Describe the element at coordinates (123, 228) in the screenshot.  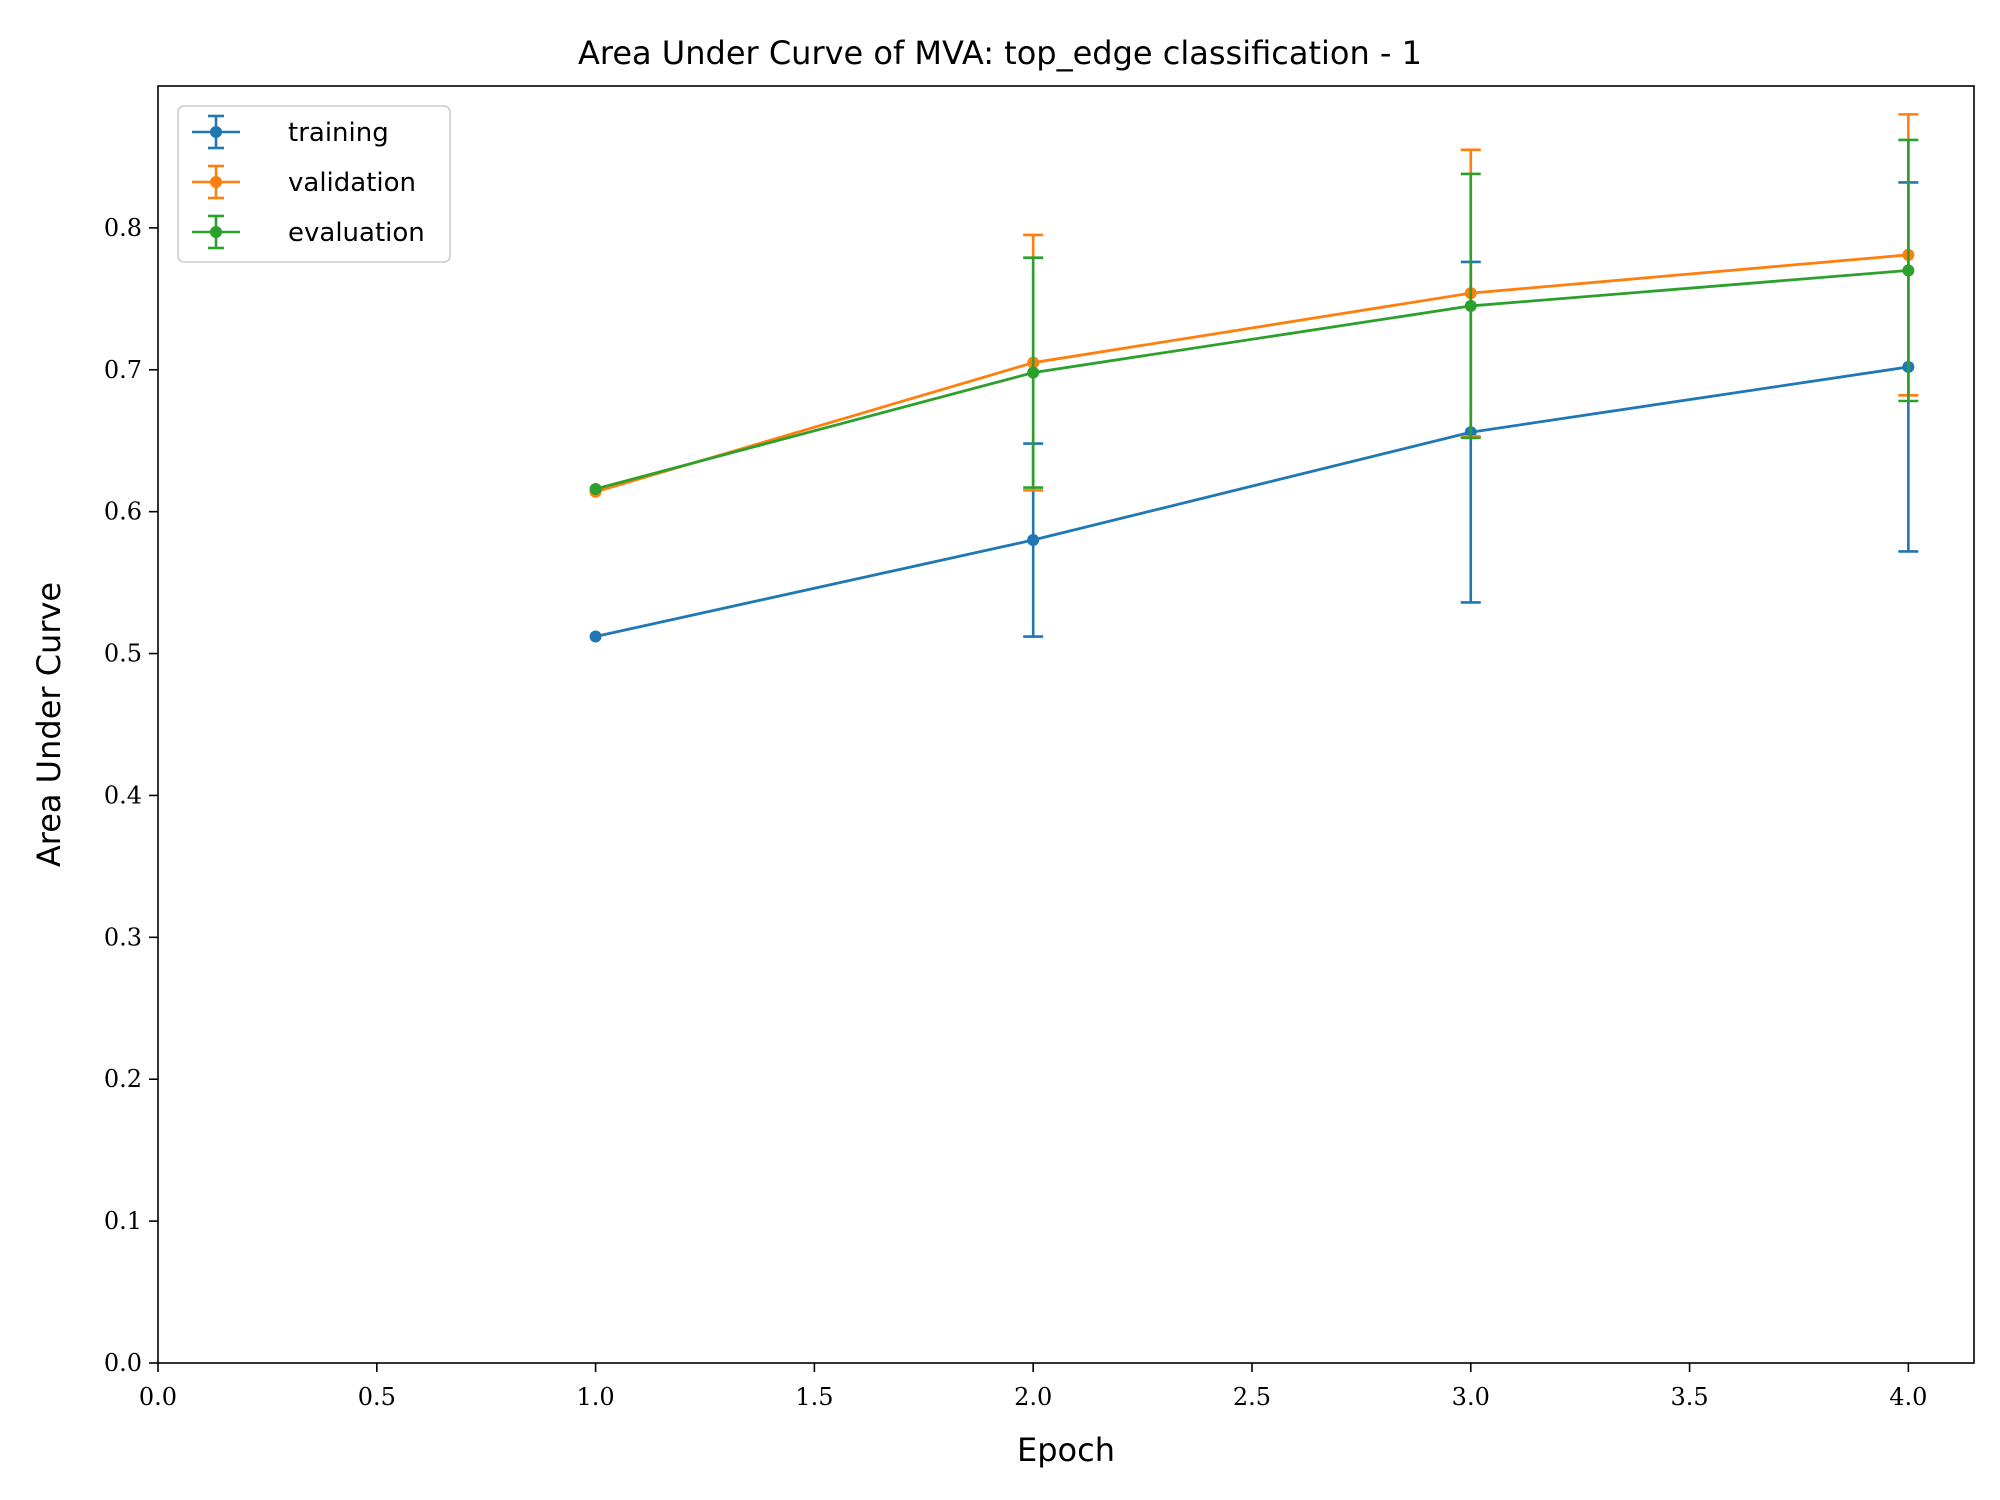
I see `y-tick-label-8: 0.8` at that location.